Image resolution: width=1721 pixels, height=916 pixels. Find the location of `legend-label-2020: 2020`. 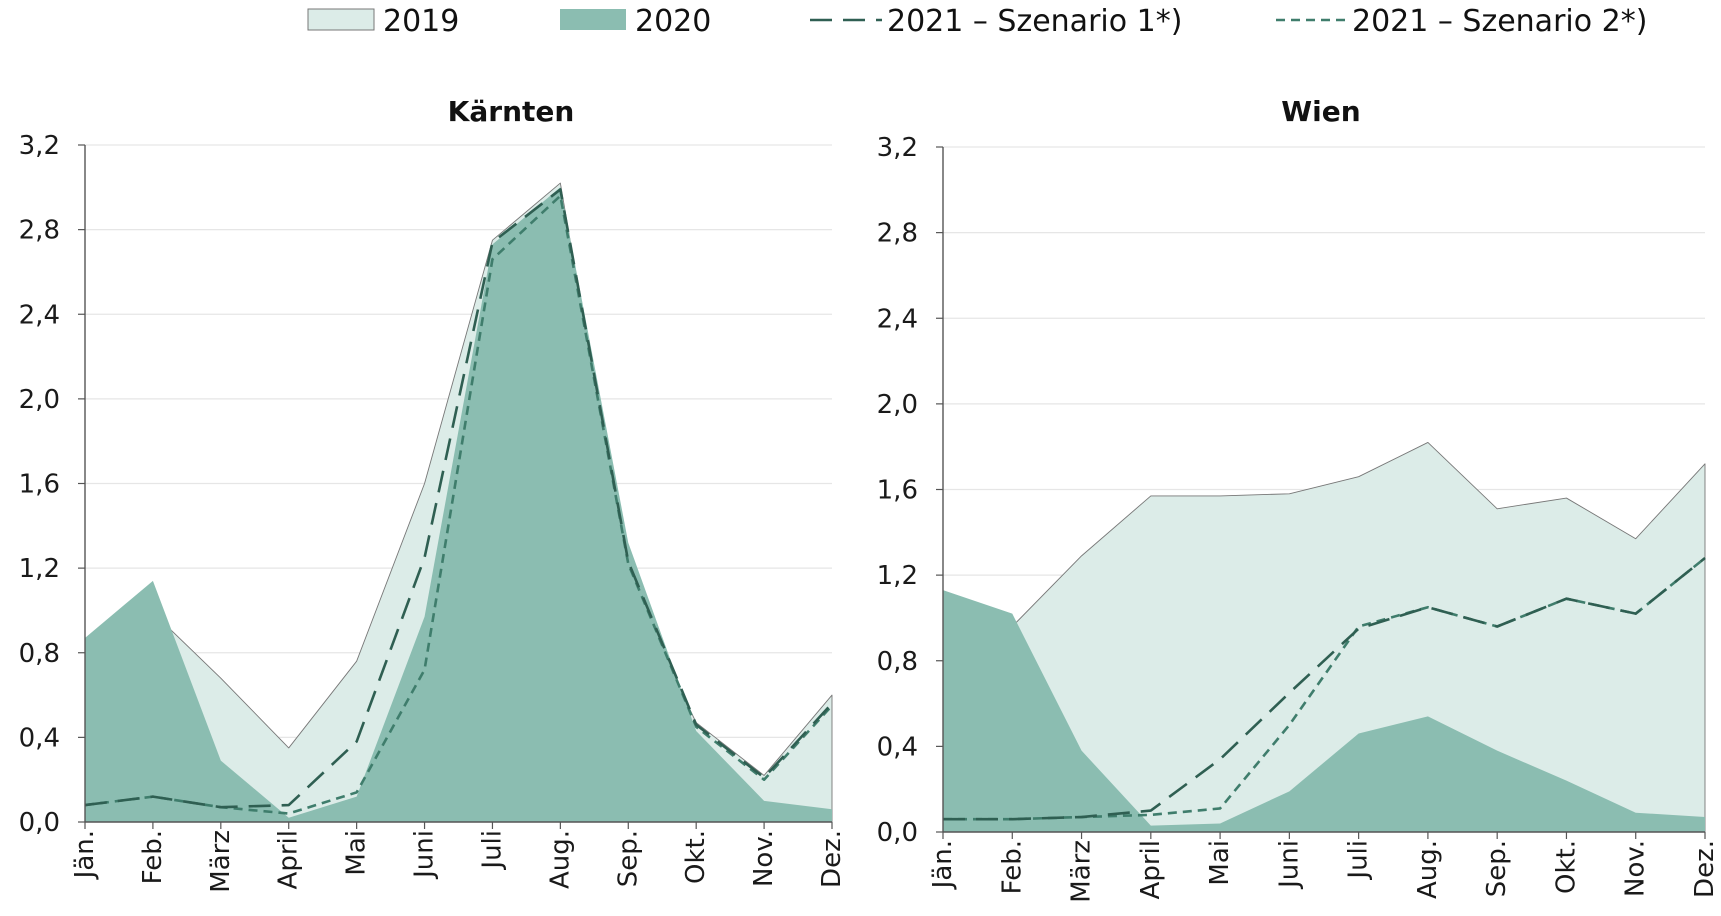

legend-label-2020: 2020 is located at coordinates (673, 21).